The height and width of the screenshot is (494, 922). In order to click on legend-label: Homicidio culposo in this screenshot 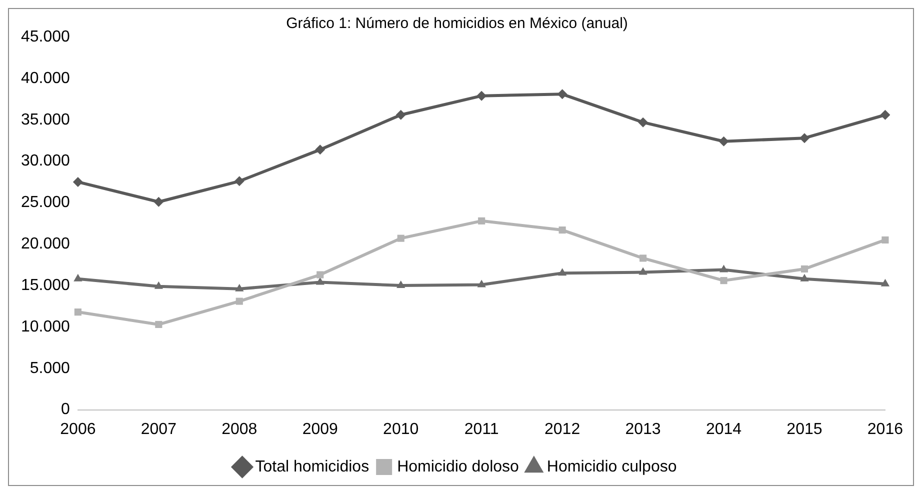, I will do `click(611, 467)`.